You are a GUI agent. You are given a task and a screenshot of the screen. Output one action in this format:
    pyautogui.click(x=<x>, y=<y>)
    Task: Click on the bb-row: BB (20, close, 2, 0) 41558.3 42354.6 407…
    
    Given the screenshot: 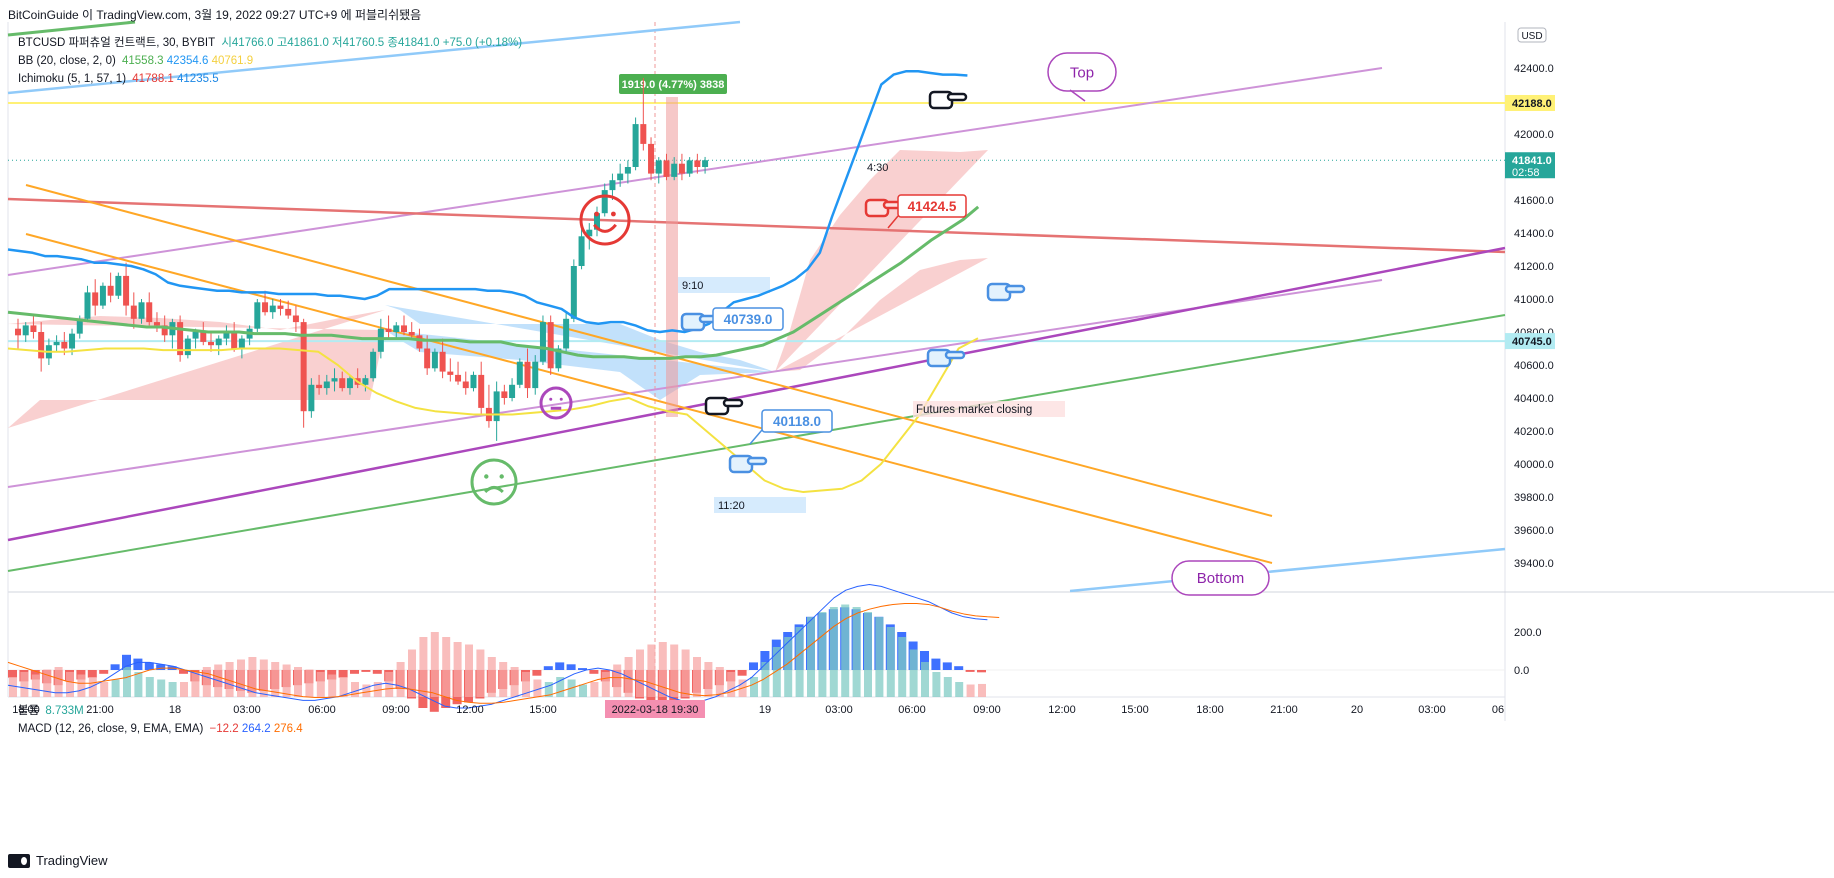 What is the action you would take?
    pyautogui.click(x=270, y=61)
    